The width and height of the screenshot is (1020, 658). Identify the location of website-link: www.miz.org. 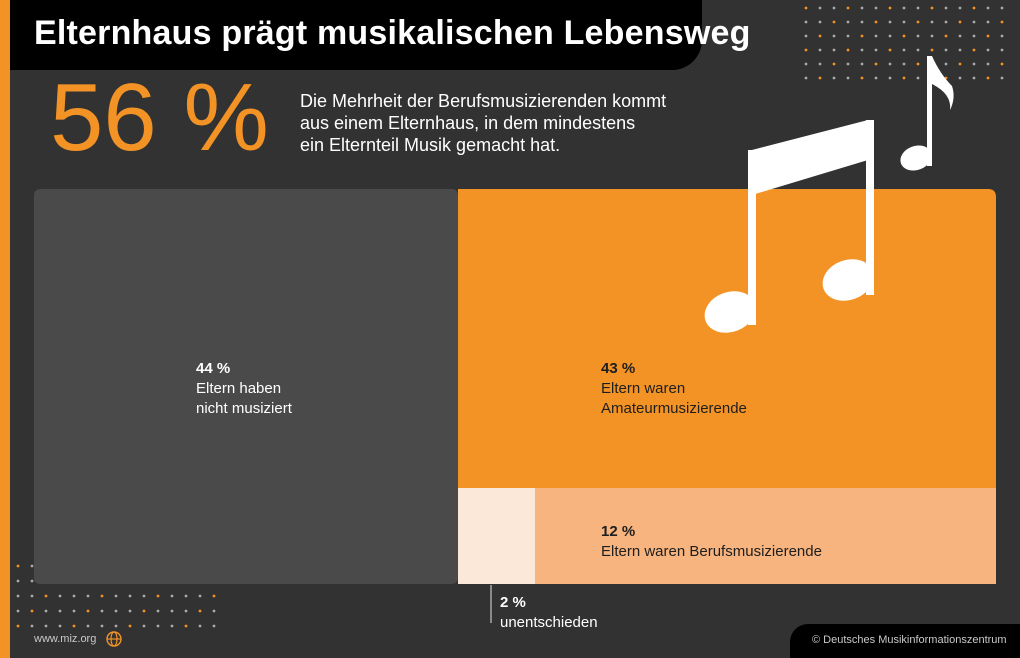
(65, 639).